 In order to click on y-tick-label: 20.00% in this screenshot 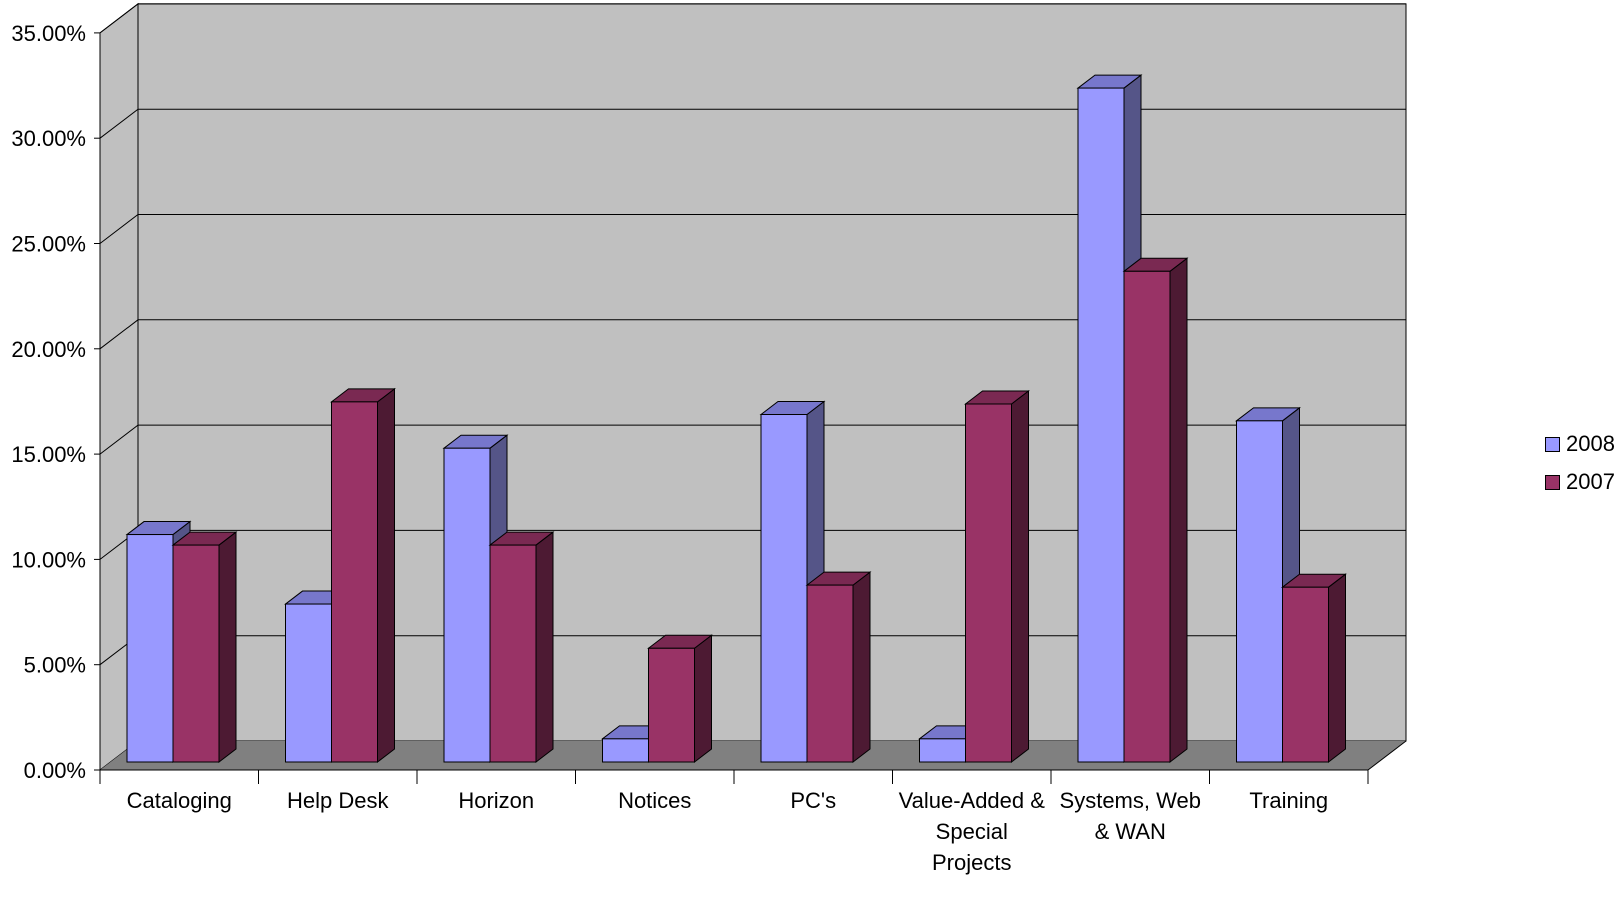, I will do `click(48, 349)`.